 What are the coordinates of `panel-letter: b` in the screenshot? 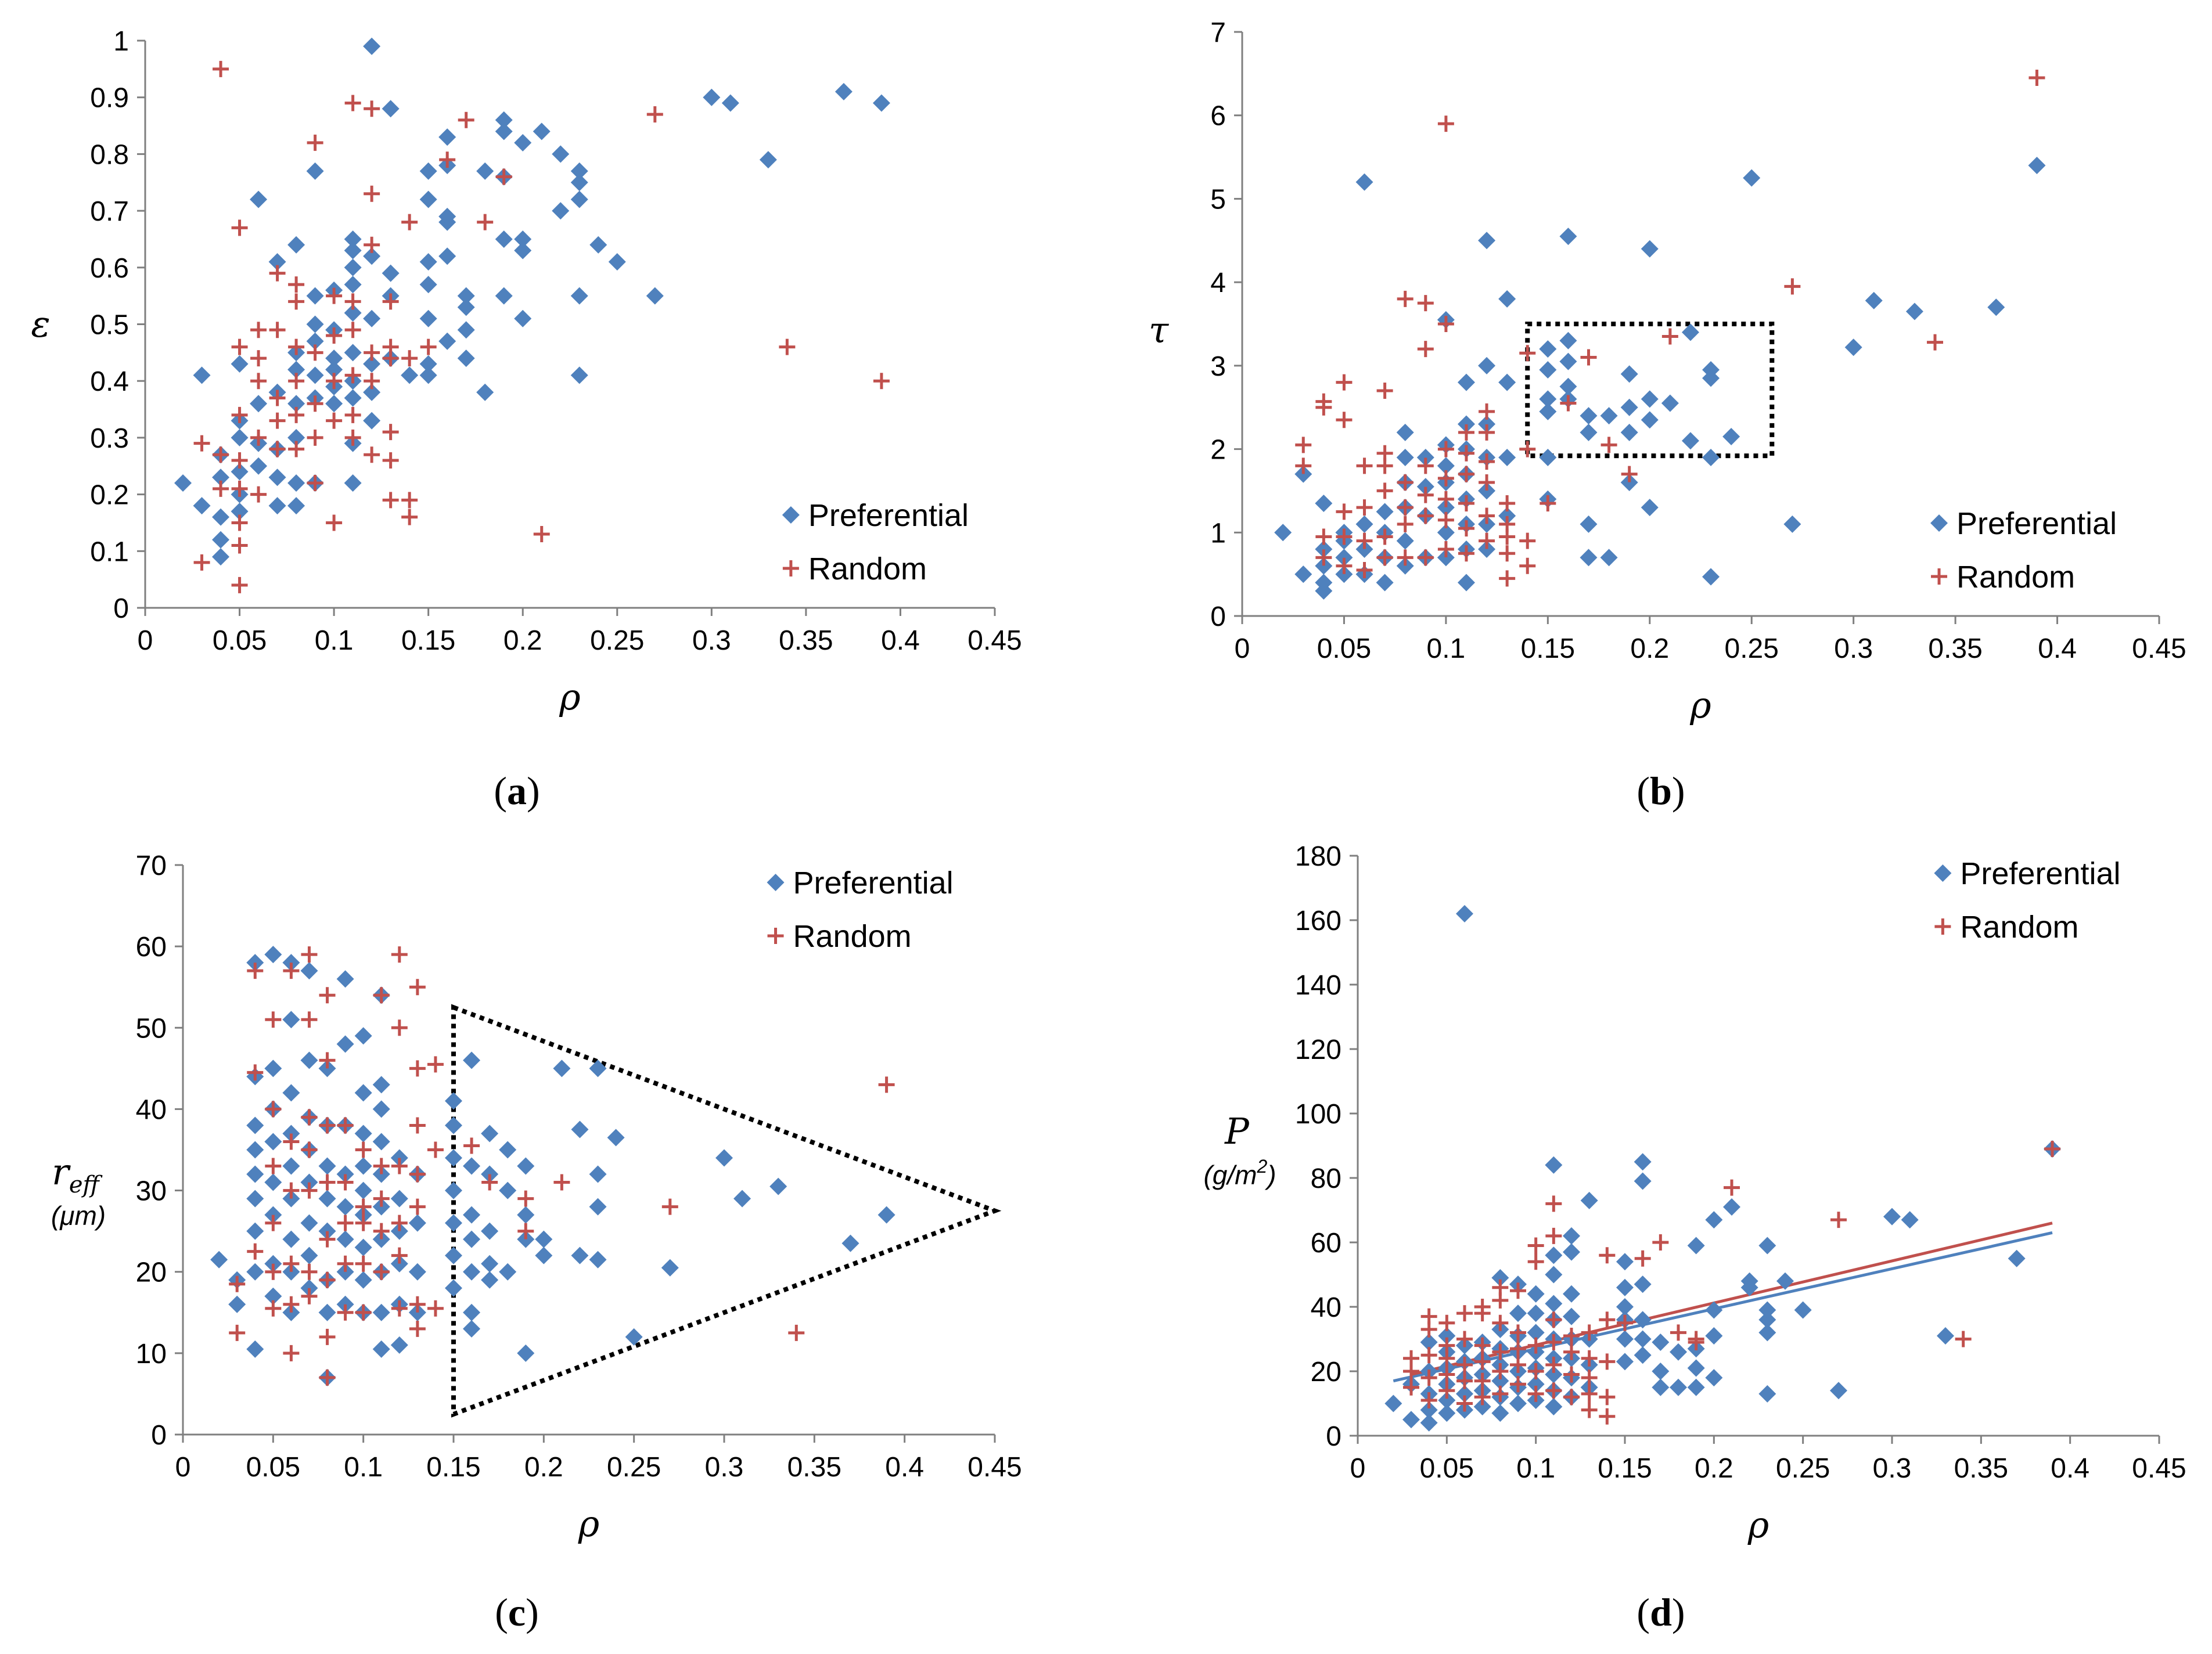 It's located at (1661, 791).